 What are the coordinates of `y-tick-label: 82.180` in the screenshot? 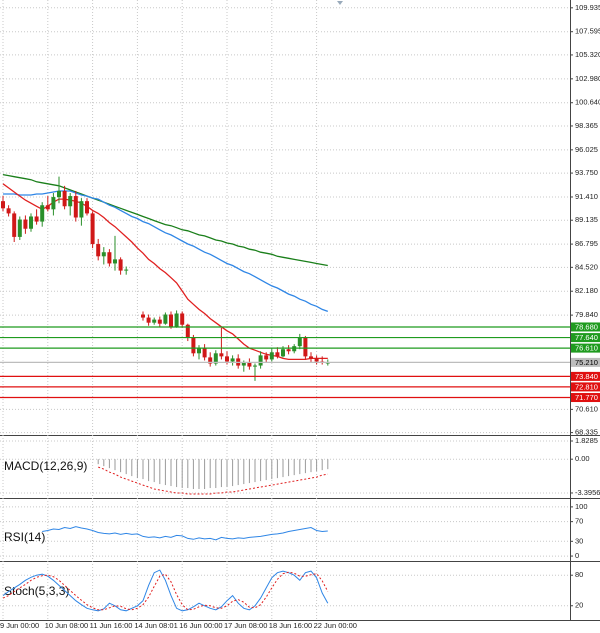 It's located at (586, 290).